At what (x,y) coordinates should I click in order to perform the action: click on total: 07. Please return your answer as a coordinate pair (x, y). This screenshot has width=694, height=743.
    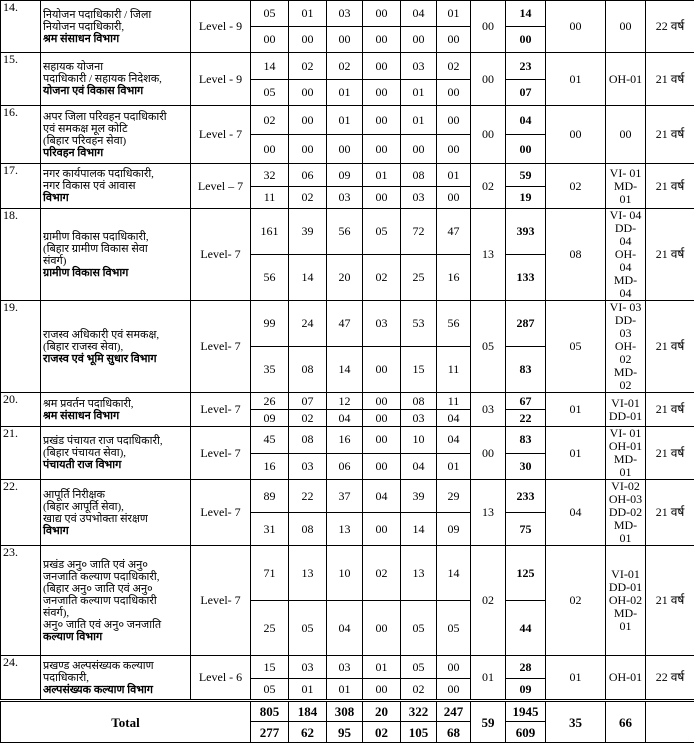
    Looking at the image, I should click on (526, 93).